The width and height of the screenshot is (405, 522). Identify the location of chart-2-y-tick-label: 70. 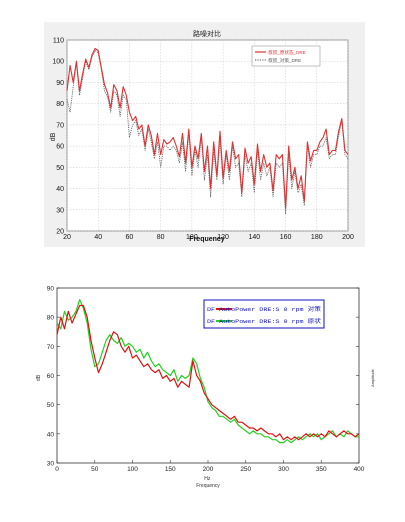
(51, 347).